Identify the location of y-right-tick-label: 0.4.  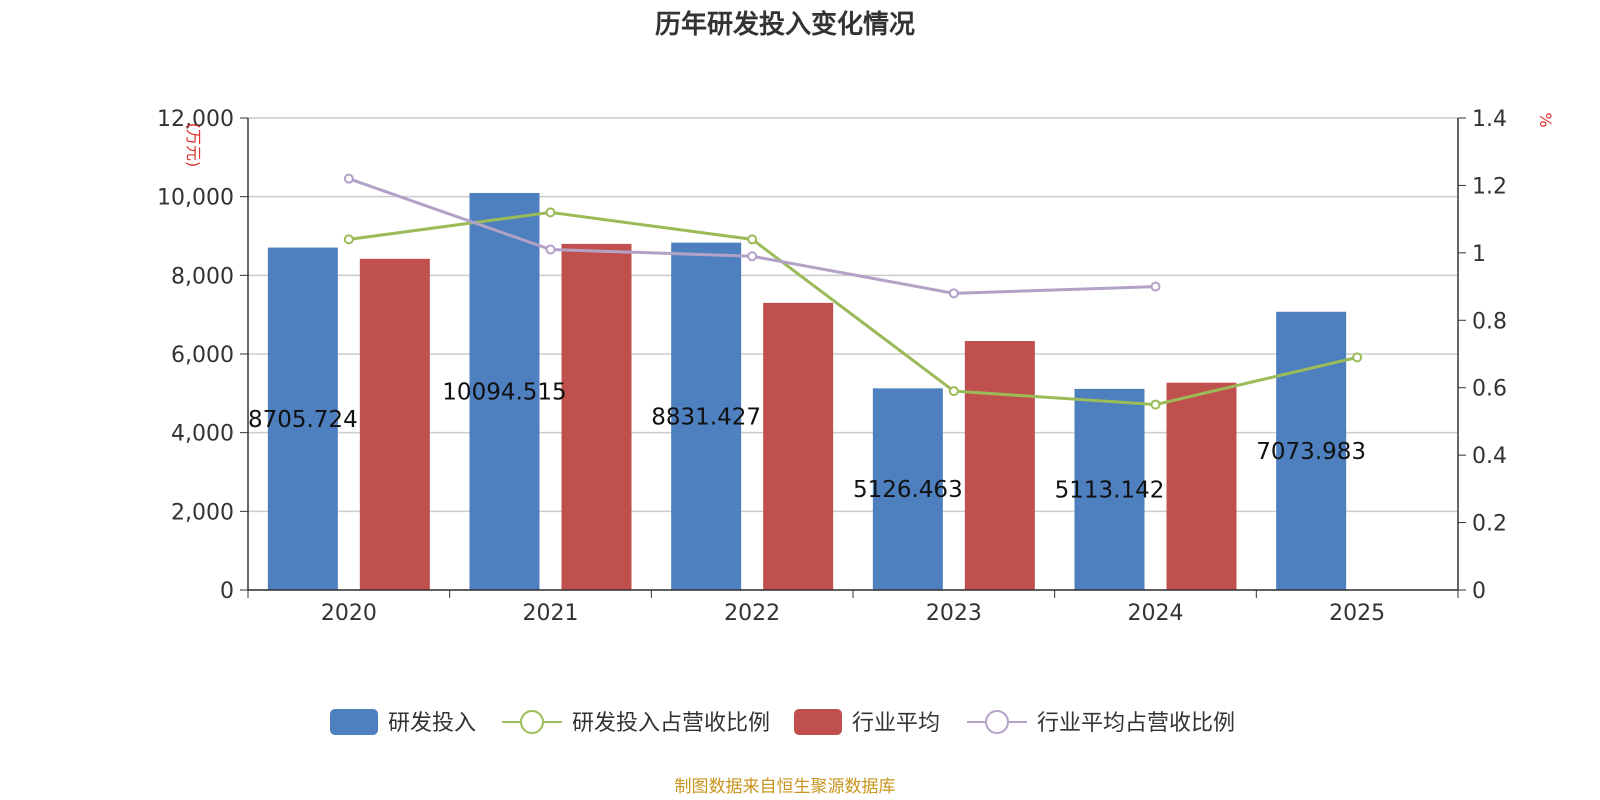
(1489, 456).